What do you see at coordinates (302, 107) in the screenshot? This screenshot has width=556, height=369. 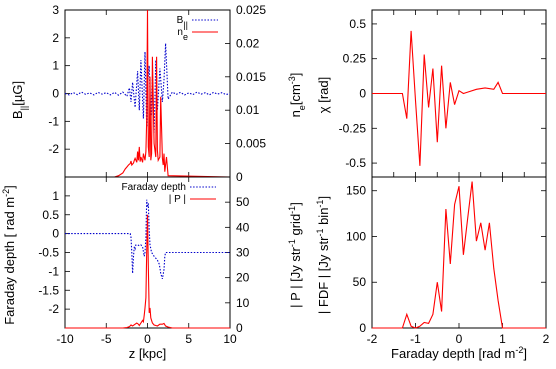 I see `y-axis-label-right-part-1: e` at bounding box center [302, 107].